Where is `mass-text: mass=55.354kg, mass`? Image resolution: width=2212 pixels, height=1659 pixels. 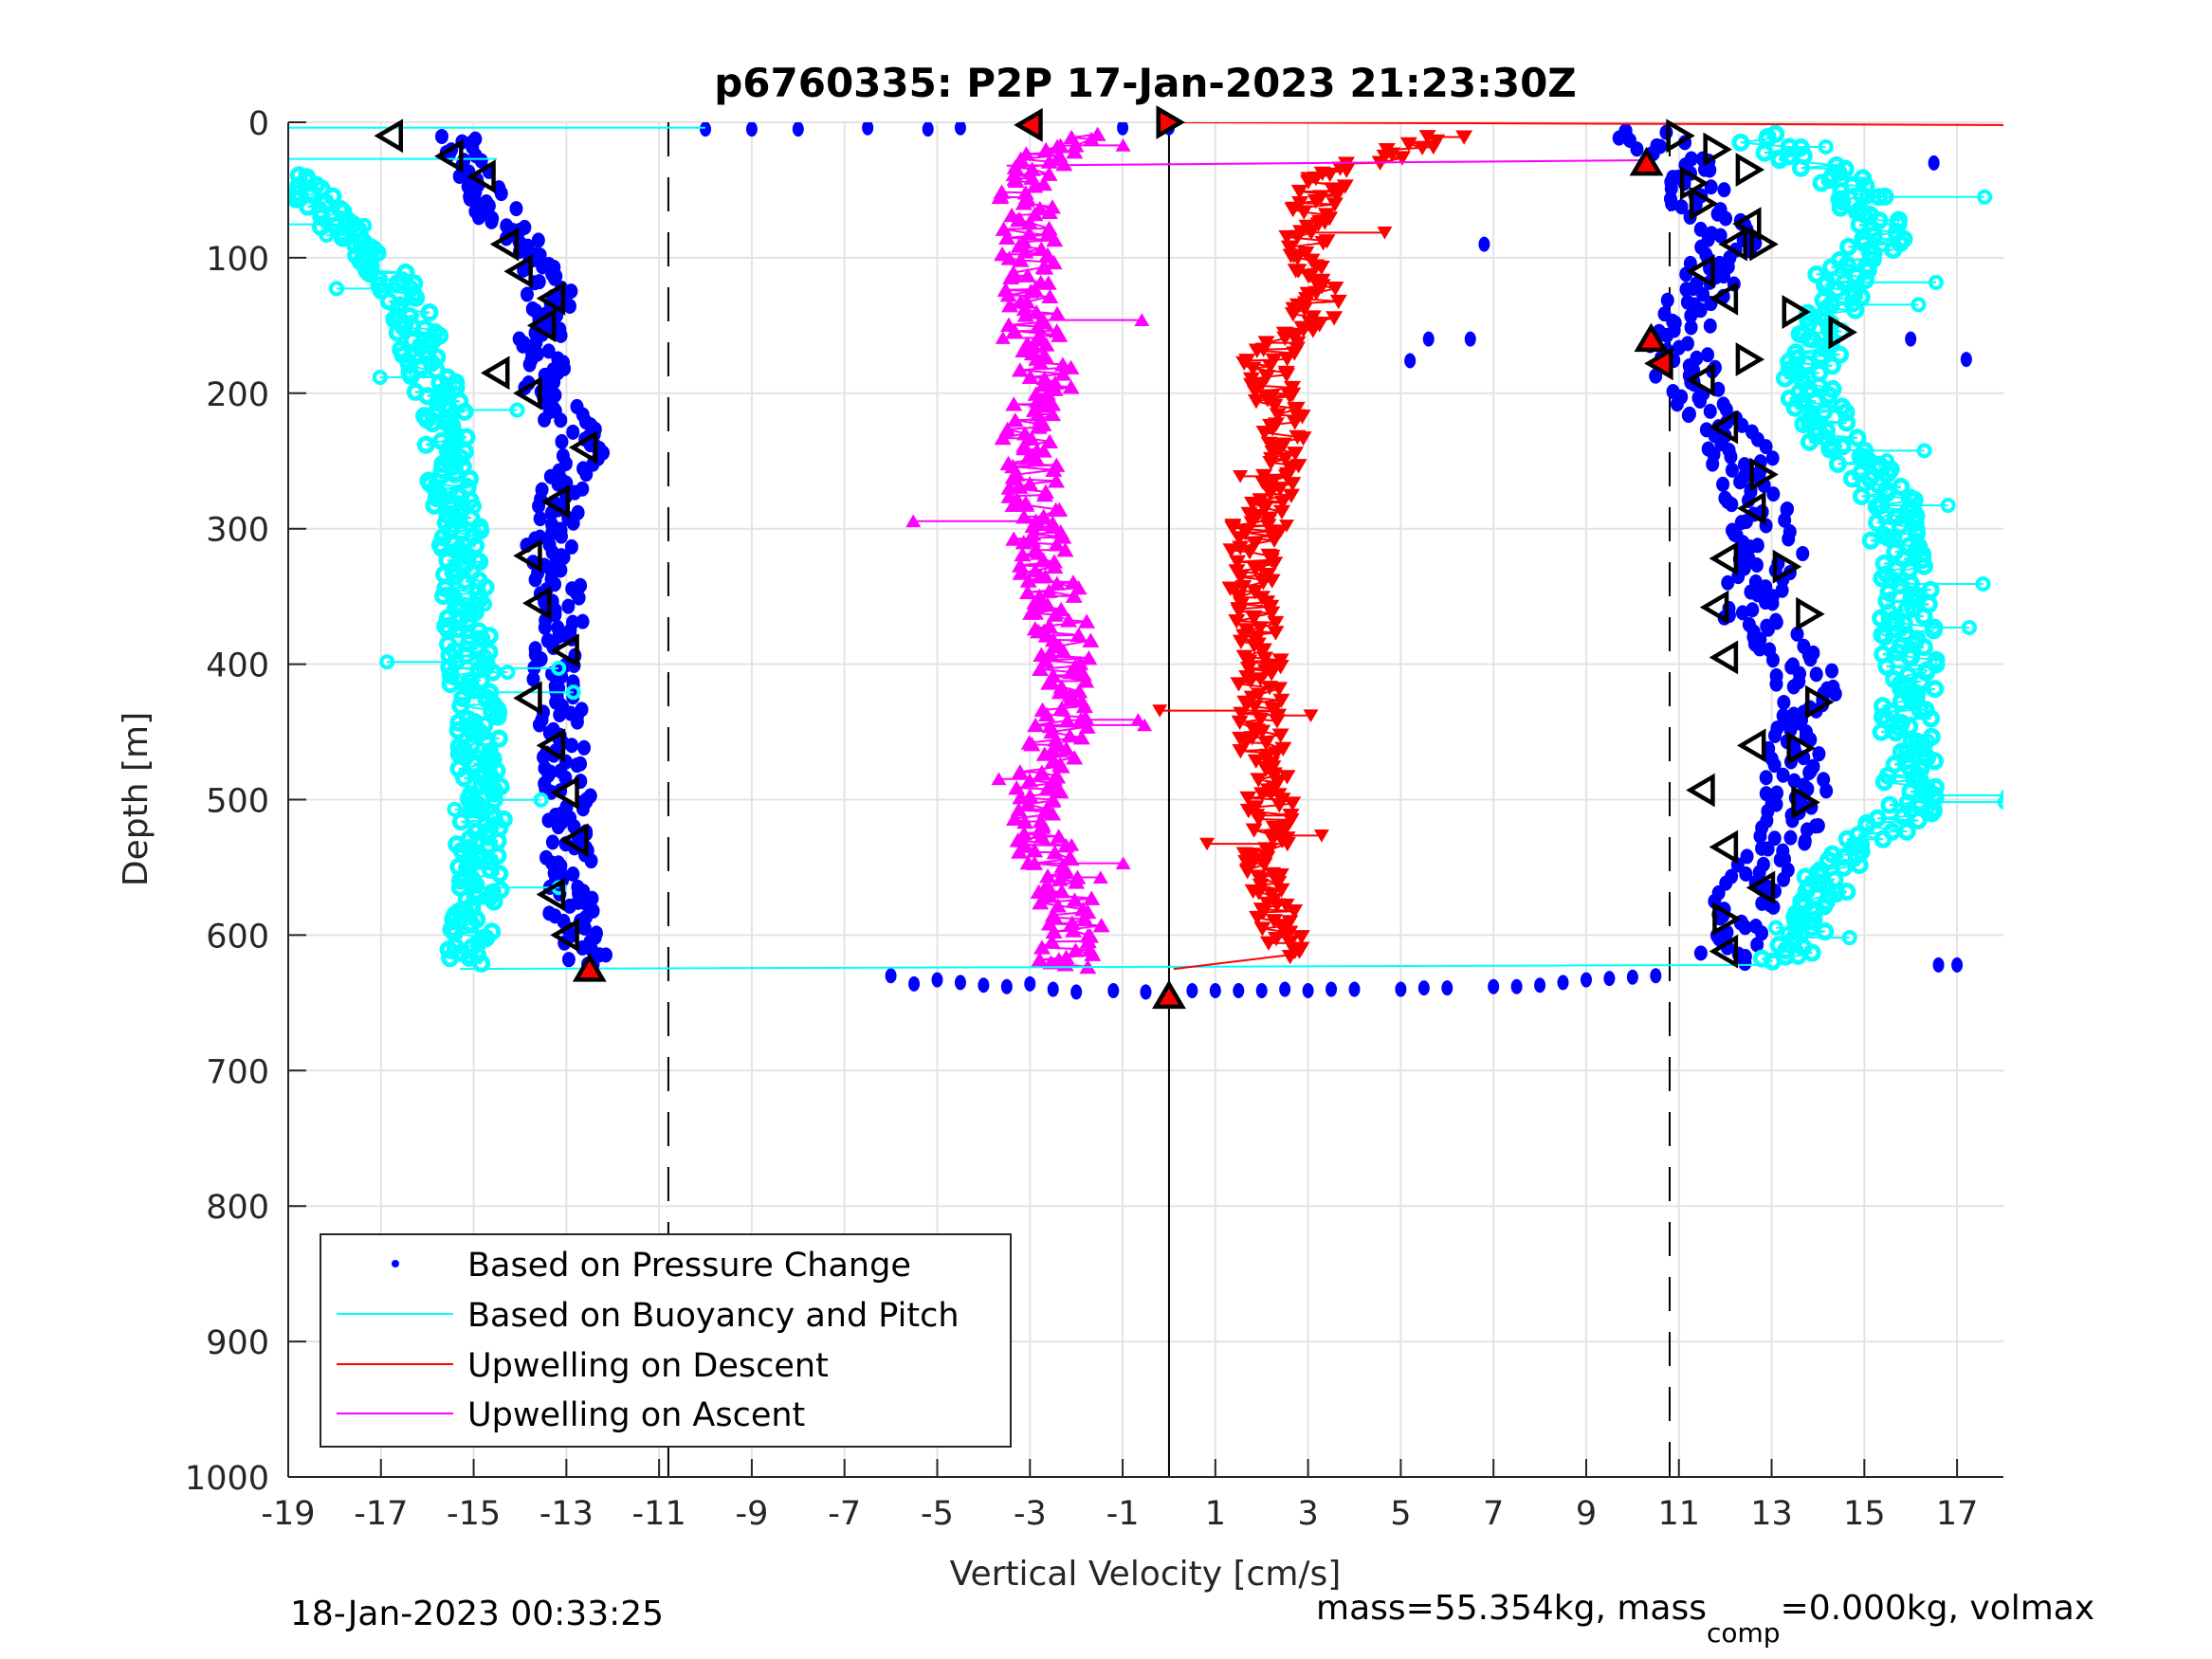
mass-text: mass=55.354kg, mass is located at coordinates (1511, 1608).